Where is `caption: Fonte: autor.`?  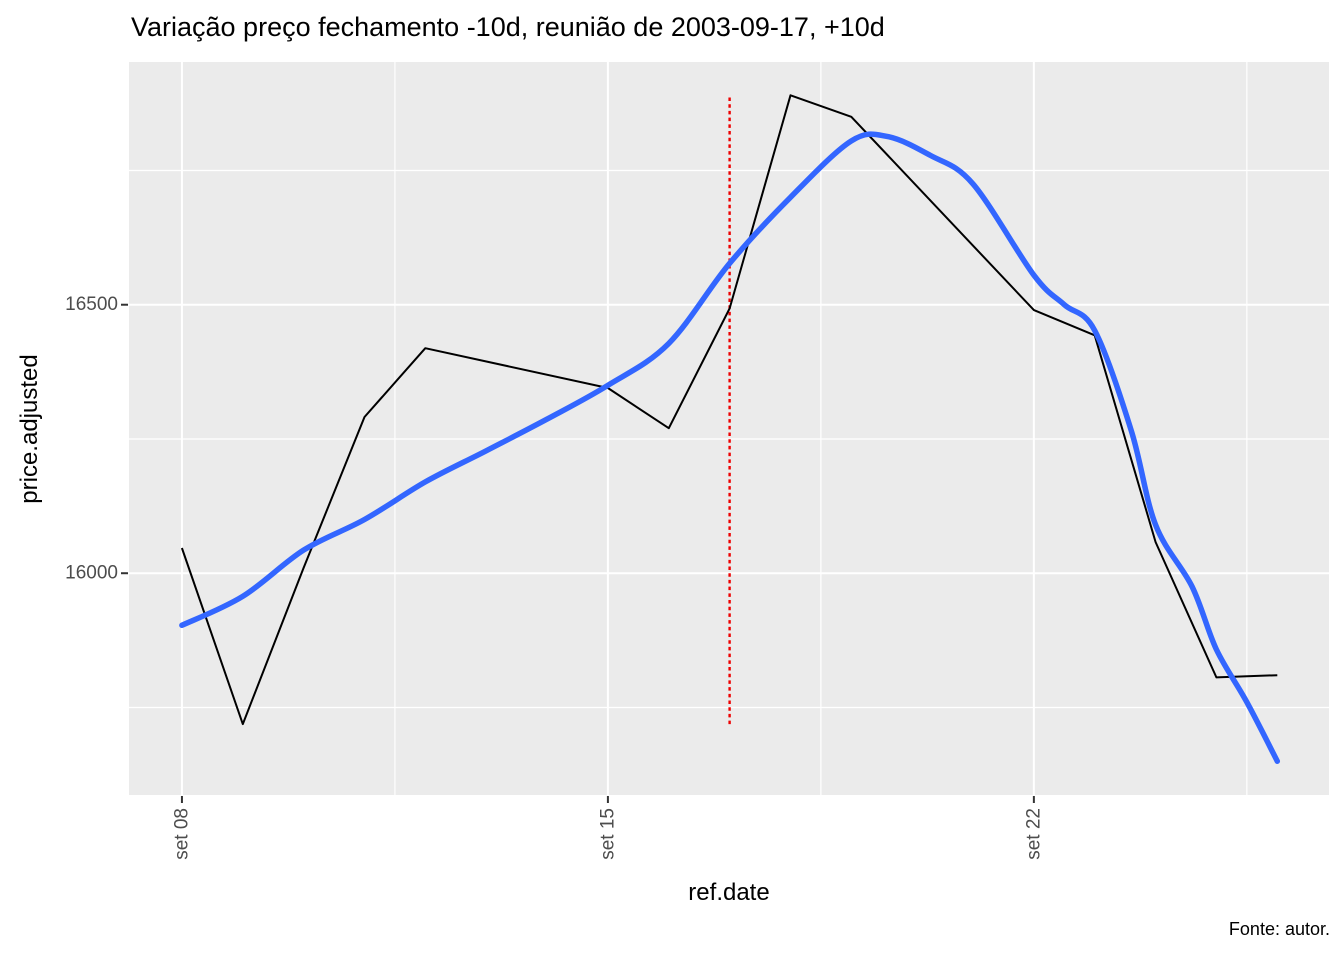
caption: Fonte: autor. is located at coordinates (1279, 929).